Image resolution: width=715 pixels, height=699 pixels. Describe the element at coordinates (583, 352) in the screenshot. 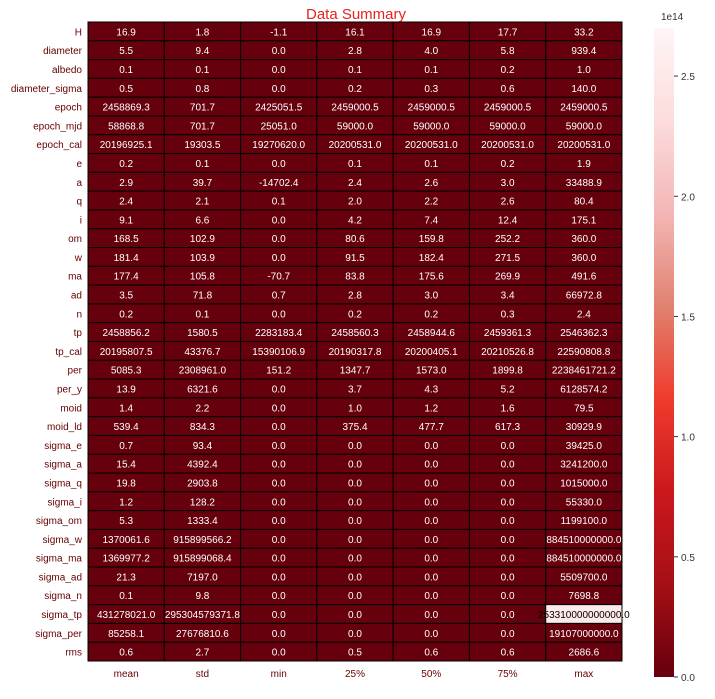

I see `cell-label: 22590808.8` at that location.